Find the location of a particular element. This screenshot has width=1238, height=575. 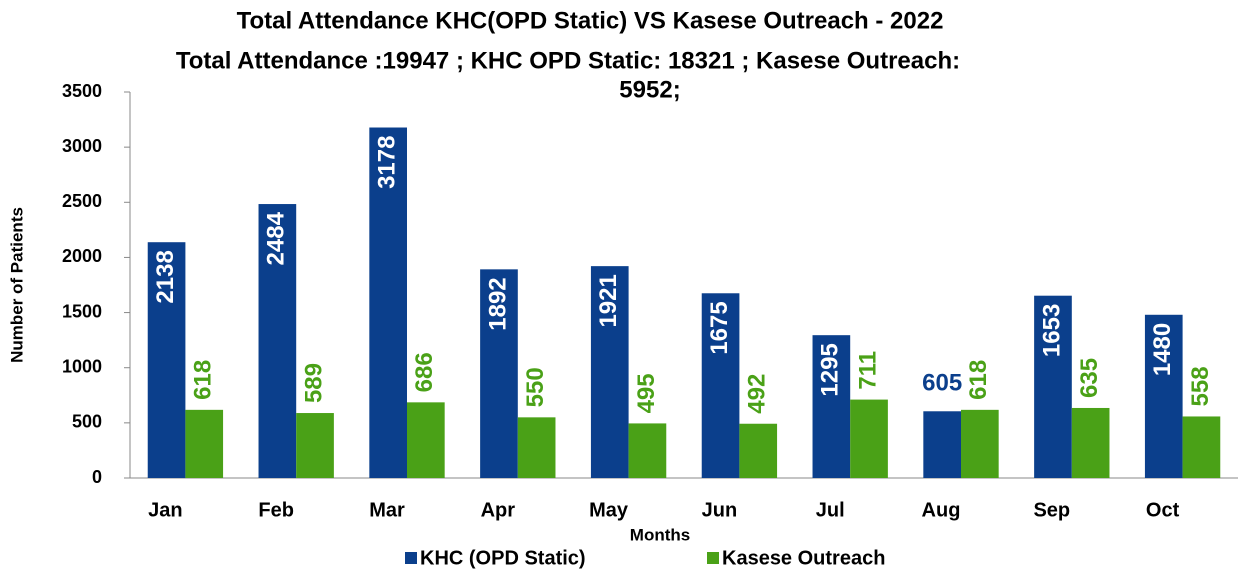

x-tick-label: Jul is located at coordinates (830, 510).